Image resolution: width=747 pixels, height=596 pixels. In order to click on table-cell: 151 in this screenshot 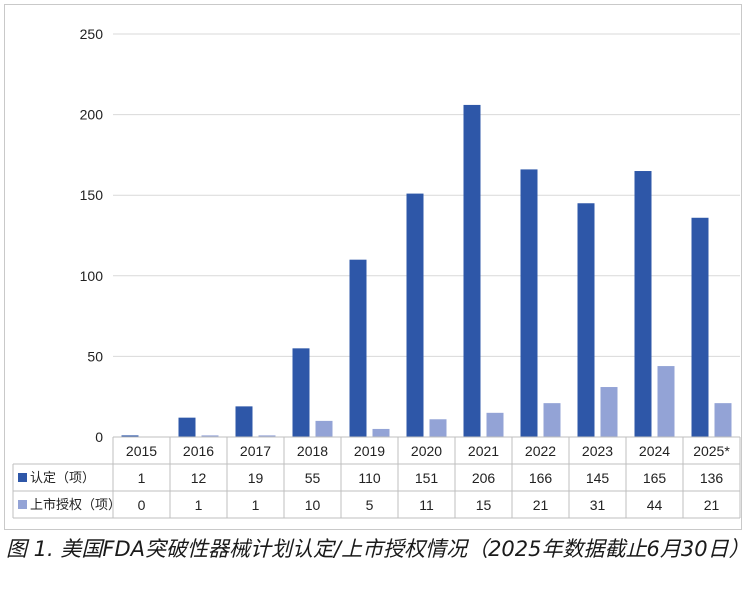, I will do `click(427, 478)`.